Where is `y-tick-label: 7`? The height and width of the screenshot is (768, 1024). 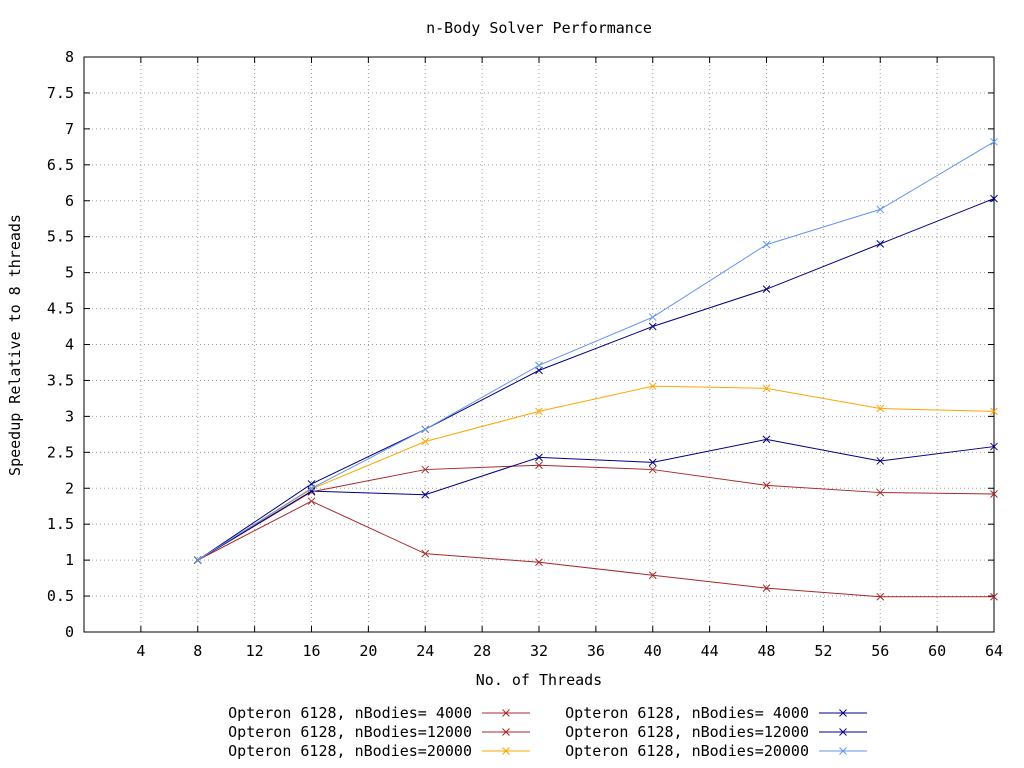
y-tick-label: 7 is located at coordinates (69, 129).